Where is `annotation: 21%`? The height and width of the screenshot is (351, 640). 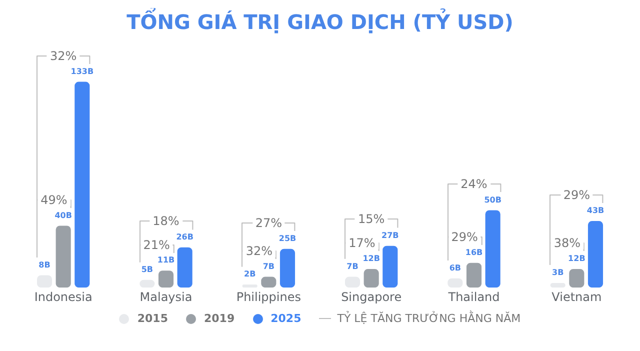
annotation: 21% is located at coordinates (156, 245).